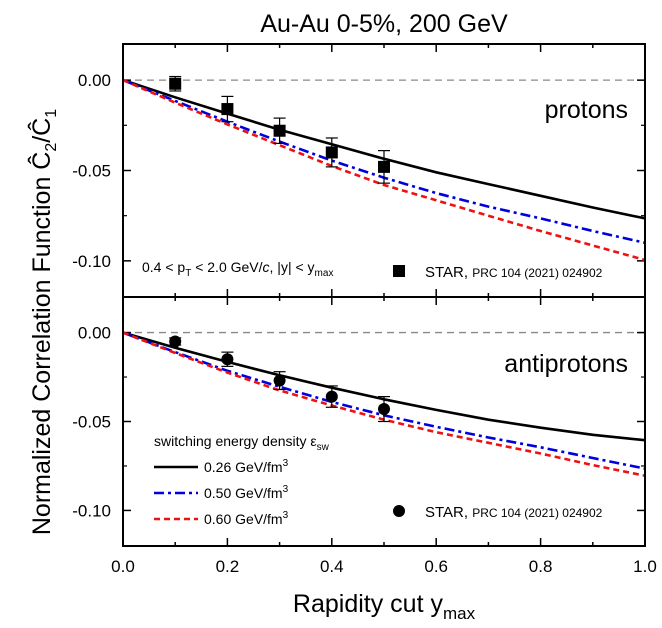  What do you see at coordinates (228, 566) in the screenshot?
I see `x-tick-label: 0.2` at bounding box center [228, 566].